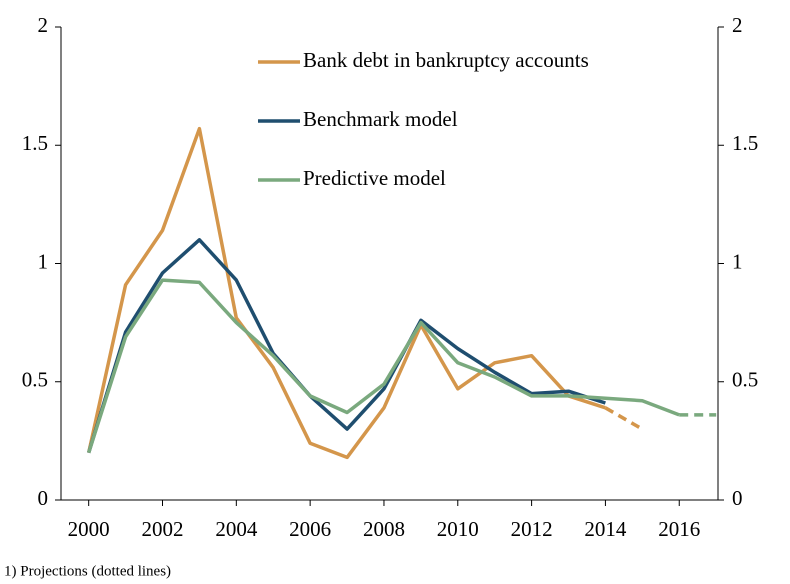 This screenshot has height=584, width=790. Describe the element at coordinates (380, 119) in the screenshot. I see `legend-text: Benchmark model` at that location.